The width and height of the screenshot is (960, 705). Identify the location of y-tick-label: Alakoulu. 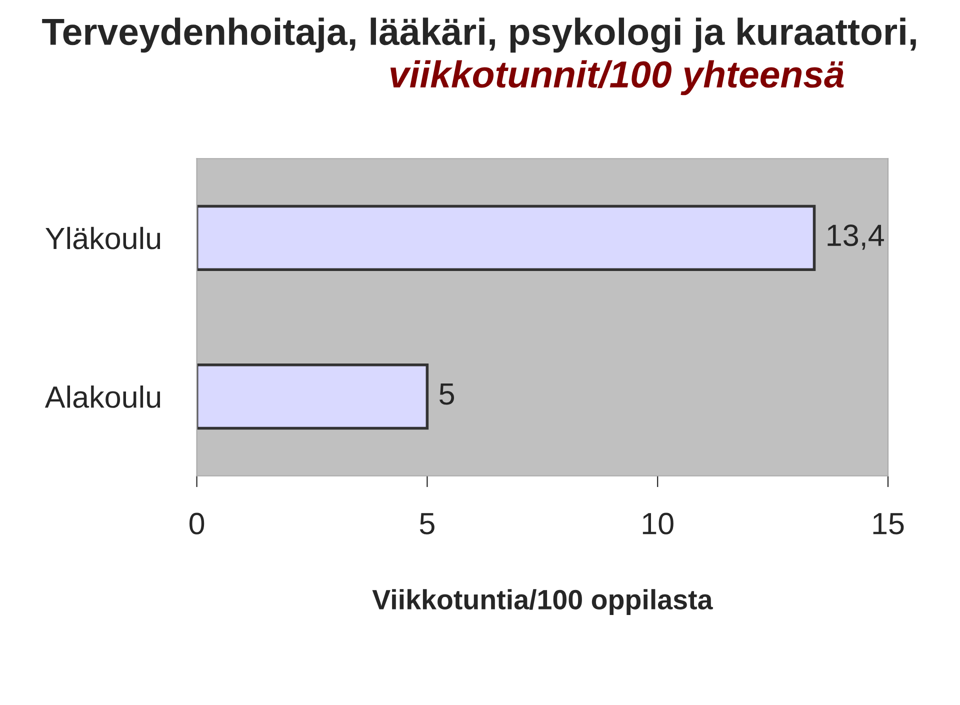
(102, 396).